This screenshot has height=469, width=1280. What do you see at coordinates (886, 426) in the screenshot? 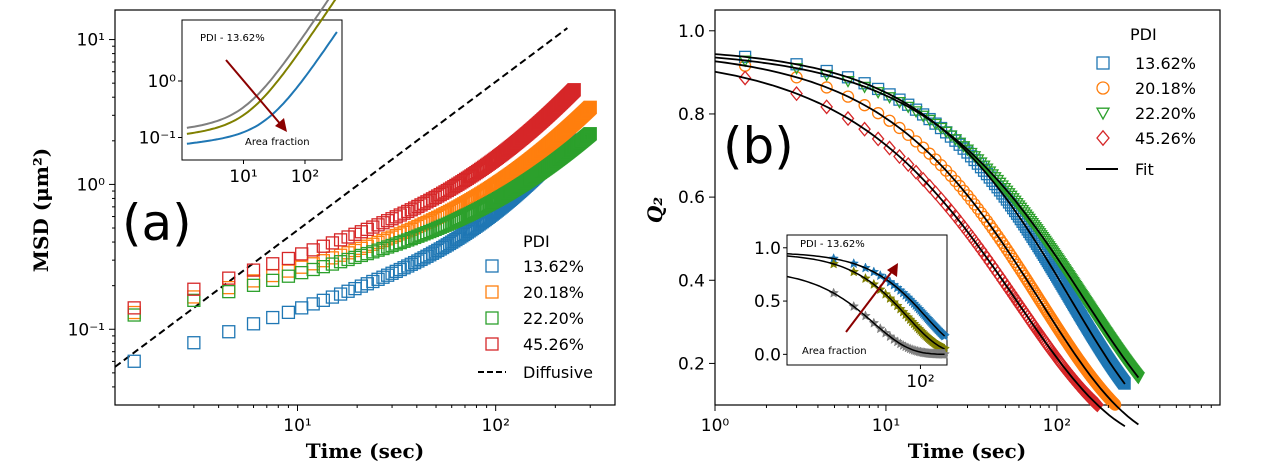
I see `panel-b-xtick-label: 10¹` at bounding box center [886, 426].